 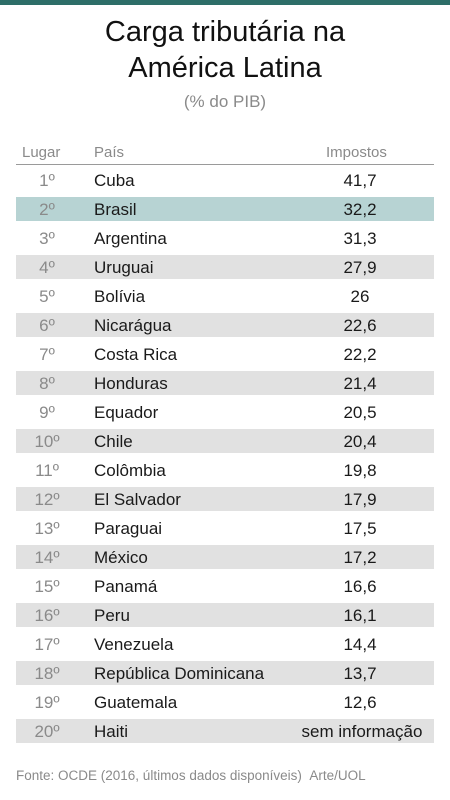 I want to click on row-tax-value: 22,2, so click(x=360, y=354).